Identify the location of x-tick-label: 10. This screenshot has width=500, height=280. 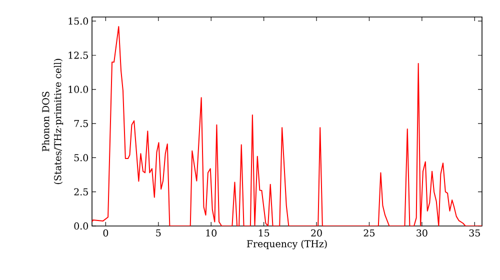
(211, 233).